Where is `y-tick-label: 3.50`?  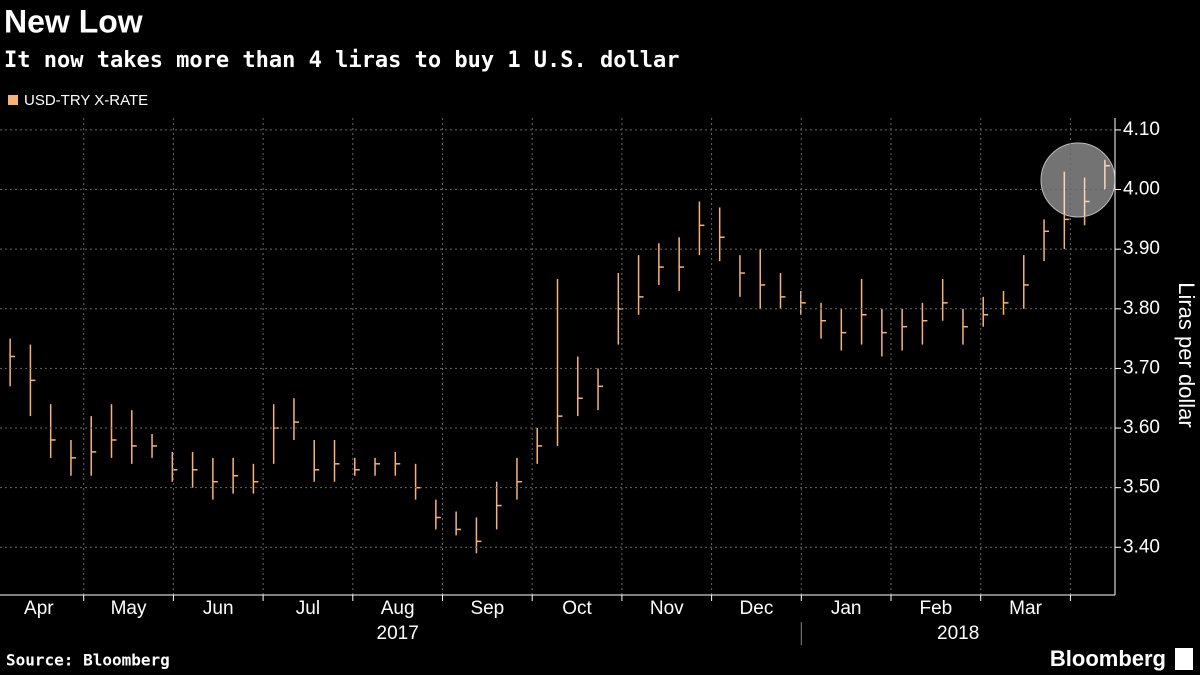 y-tick-label: 3.50 is located at coordinates (1141, 487).